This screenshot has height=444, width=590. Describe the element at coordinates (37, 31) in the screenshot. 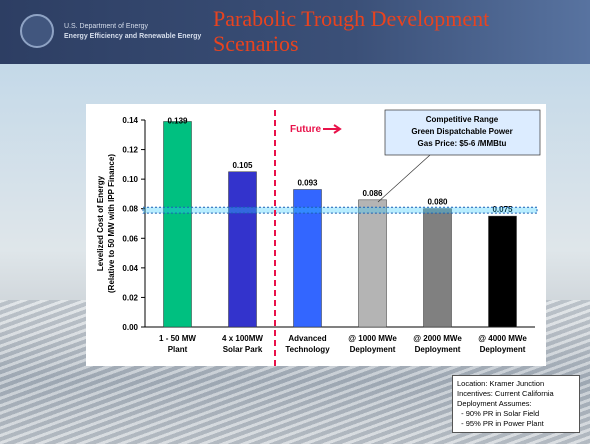

I see `logo` at that location.